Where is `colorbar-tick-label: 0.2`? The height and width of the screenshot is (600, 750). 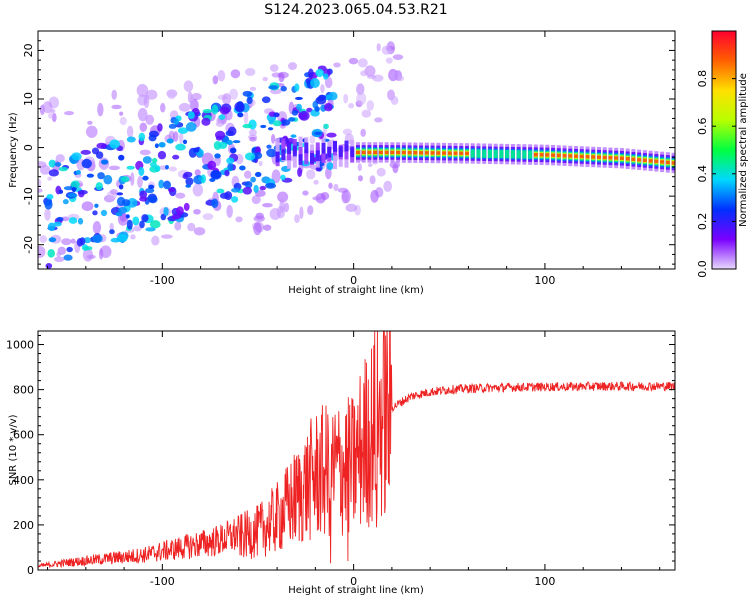 colorbar-tick-label: 0.2 is located at coordinates (702, 222).